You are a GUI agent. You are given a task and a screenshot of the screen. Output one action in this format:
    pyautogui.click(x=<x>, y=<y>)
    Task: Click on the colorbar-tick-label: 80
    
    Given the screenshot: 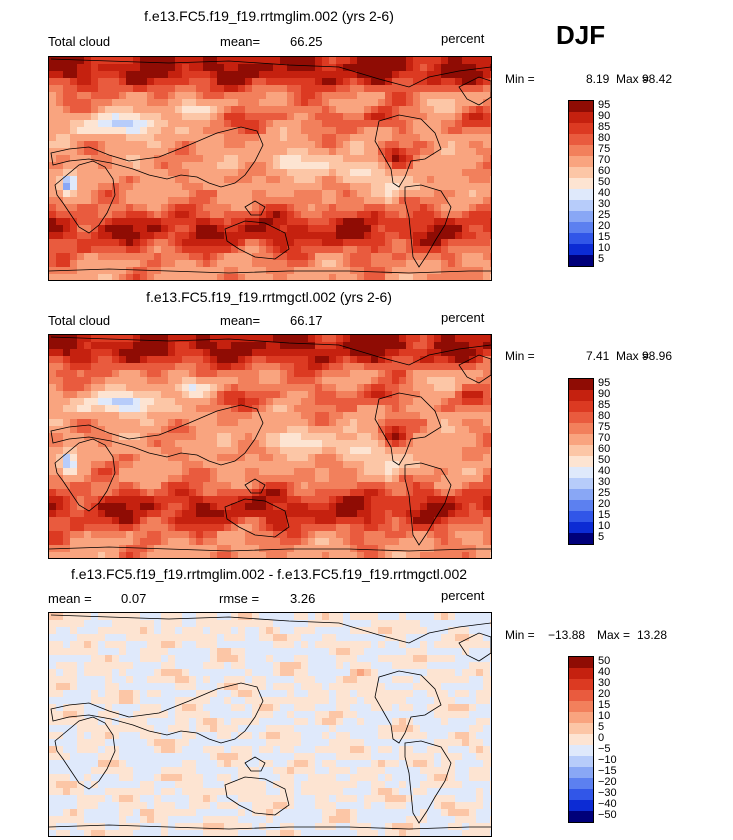 What is the action you would take?
    pyautogui.click(x=604, y=416)
    